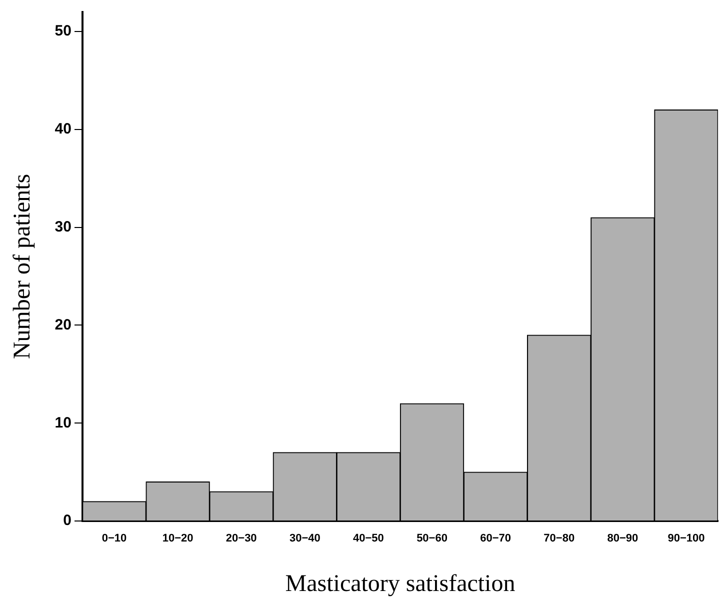 The image size is (723, 608). What do you see at coordinates (23, 267) in the screenshot?
I see `y-axis-title: Number of patients` at bounding box center [23, 267].